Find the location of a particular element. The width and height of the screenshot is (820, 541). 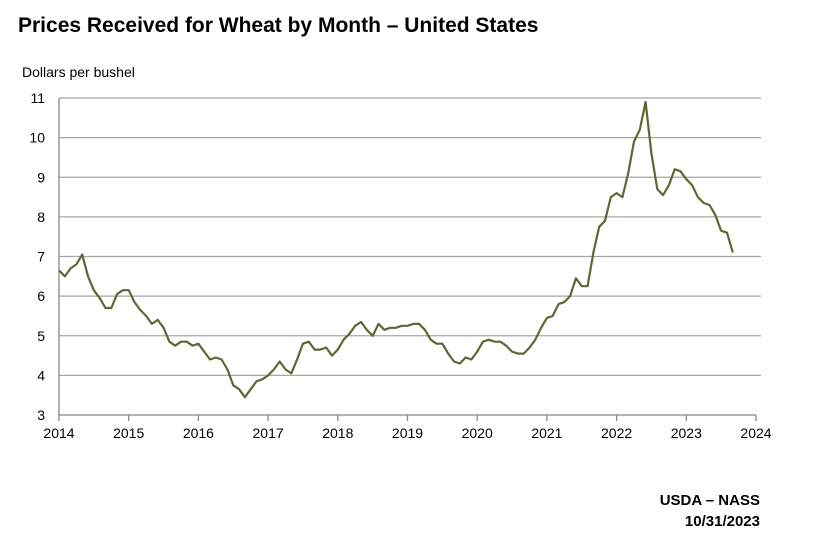

y-tick-label: 10 is located at coordinates (37, 138).